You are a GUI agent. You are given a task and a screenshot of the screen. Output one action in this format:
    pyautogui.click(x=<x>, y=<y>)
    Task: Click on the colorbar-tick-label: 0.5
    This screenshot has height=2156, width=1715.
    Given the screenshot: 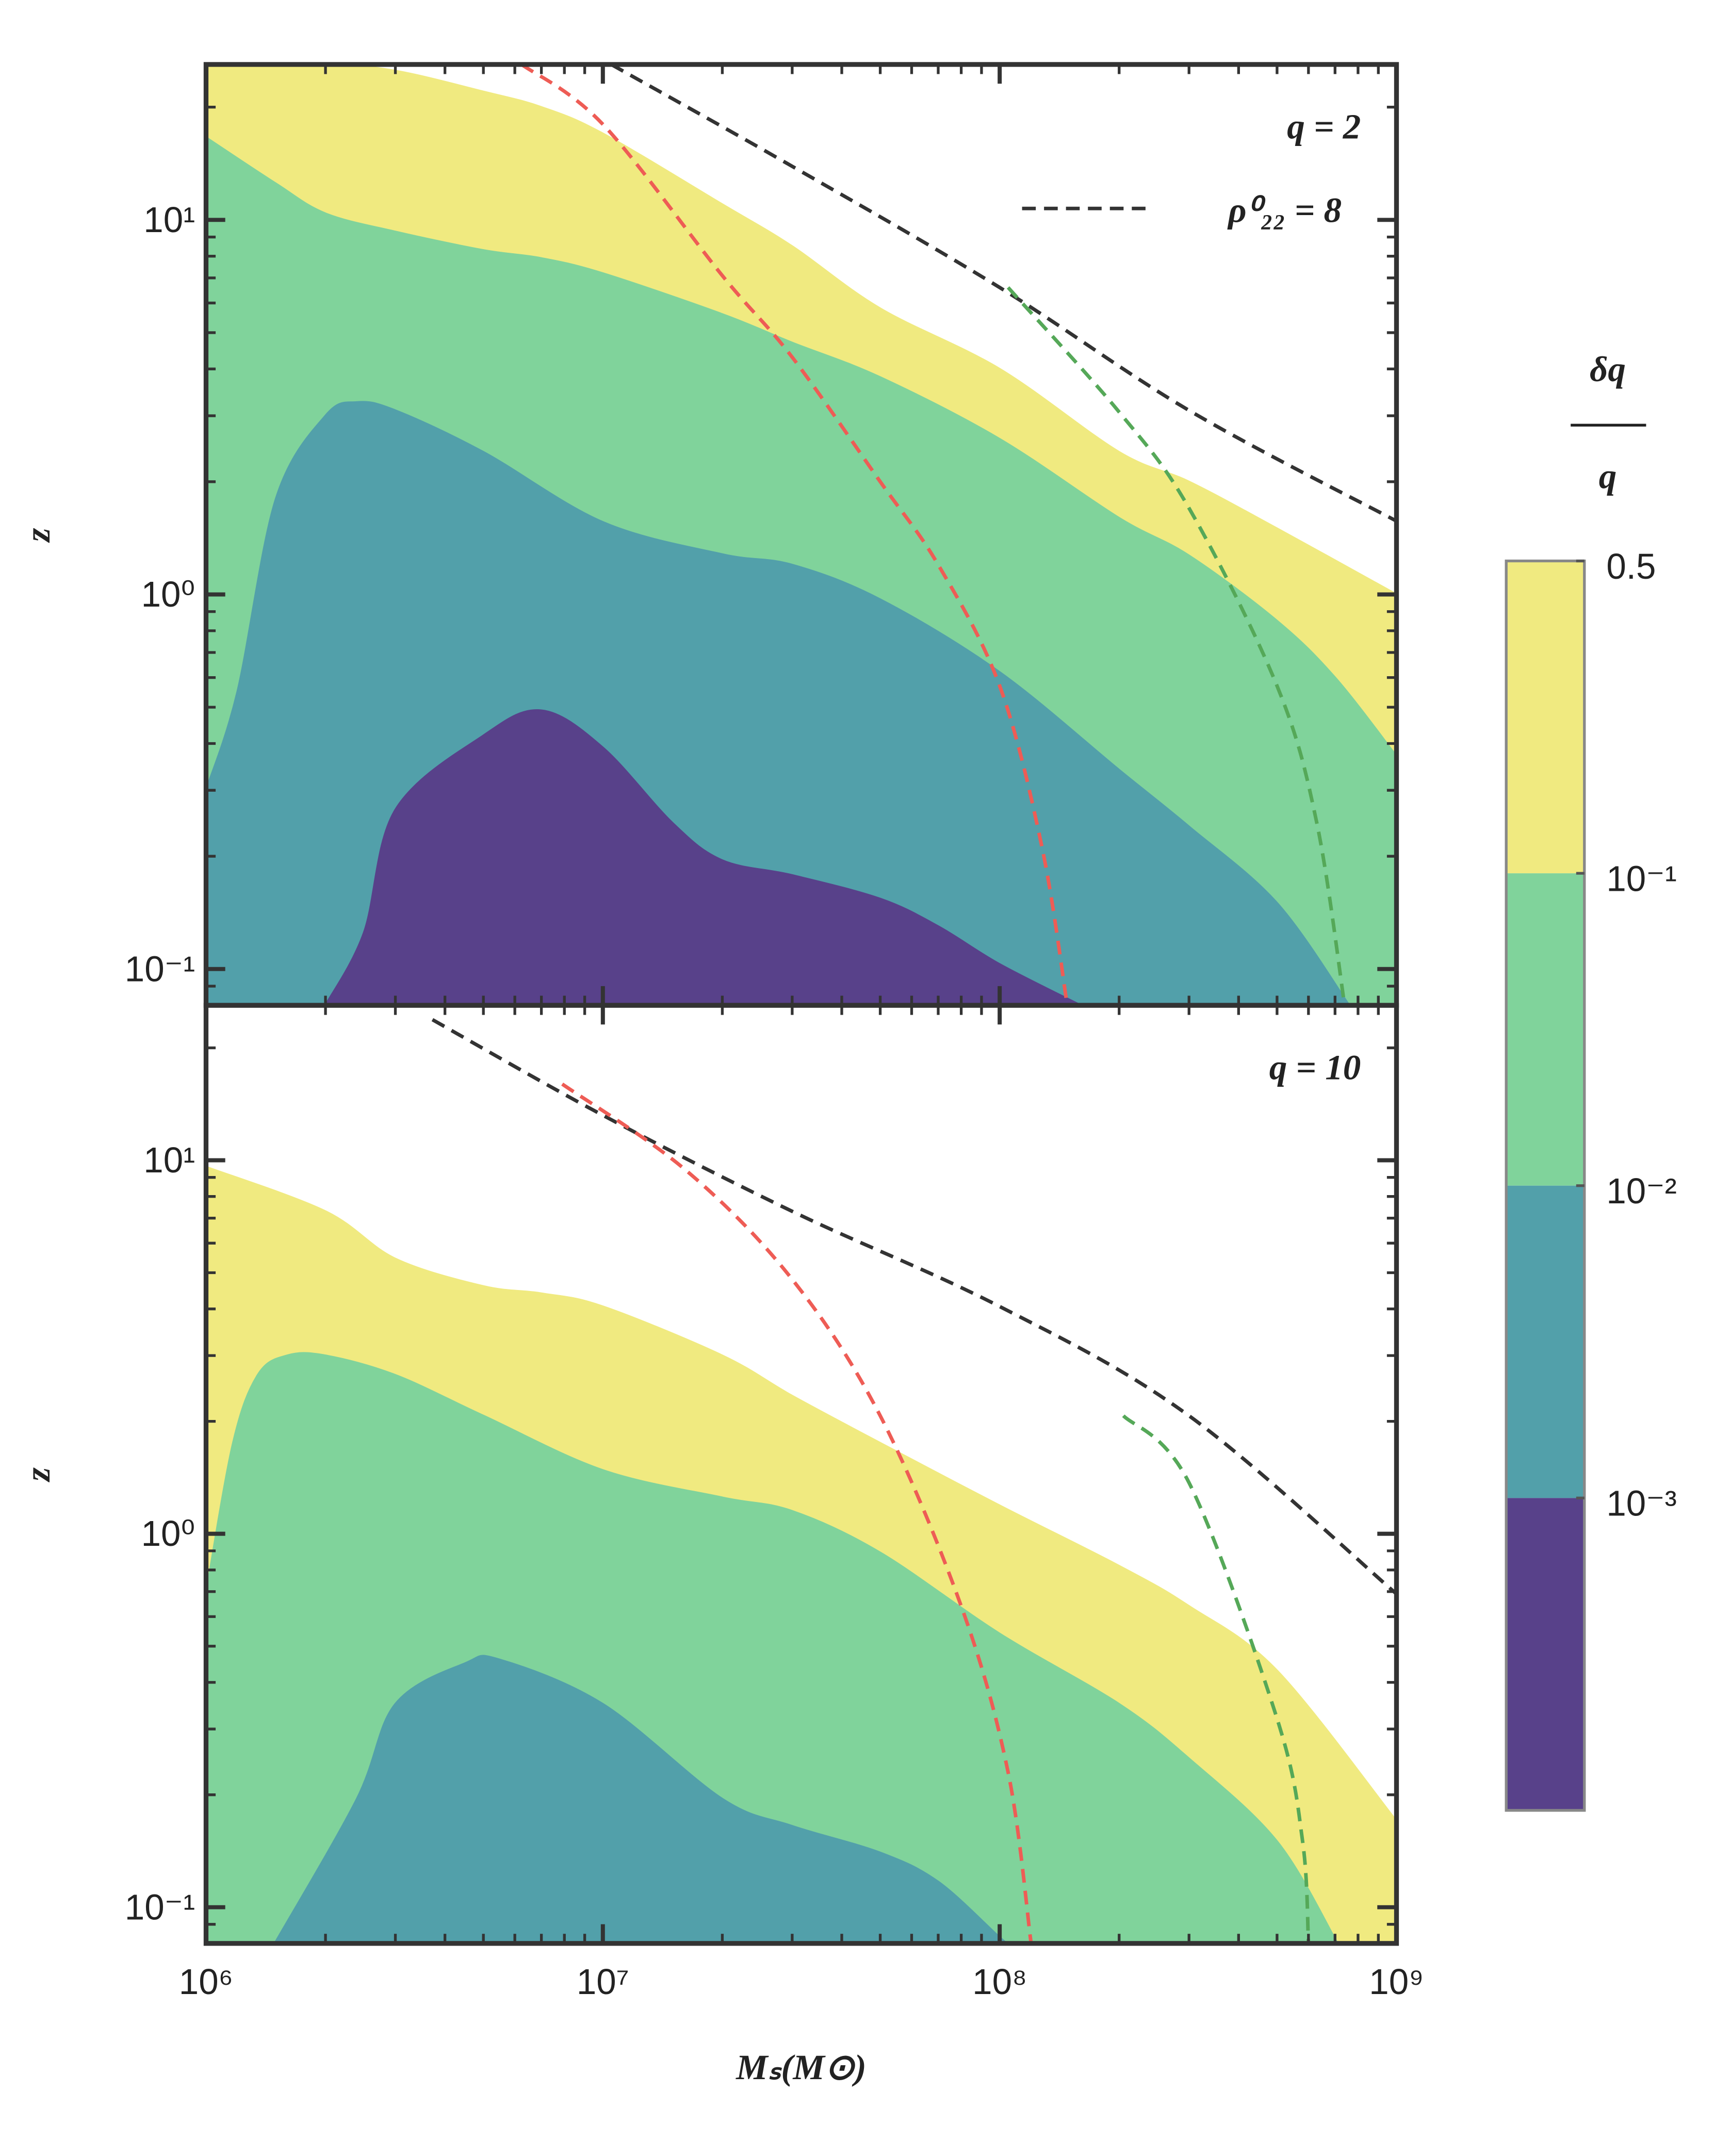 What is the action you would take?
    pyautogui.click(x=1631, y=566)
    